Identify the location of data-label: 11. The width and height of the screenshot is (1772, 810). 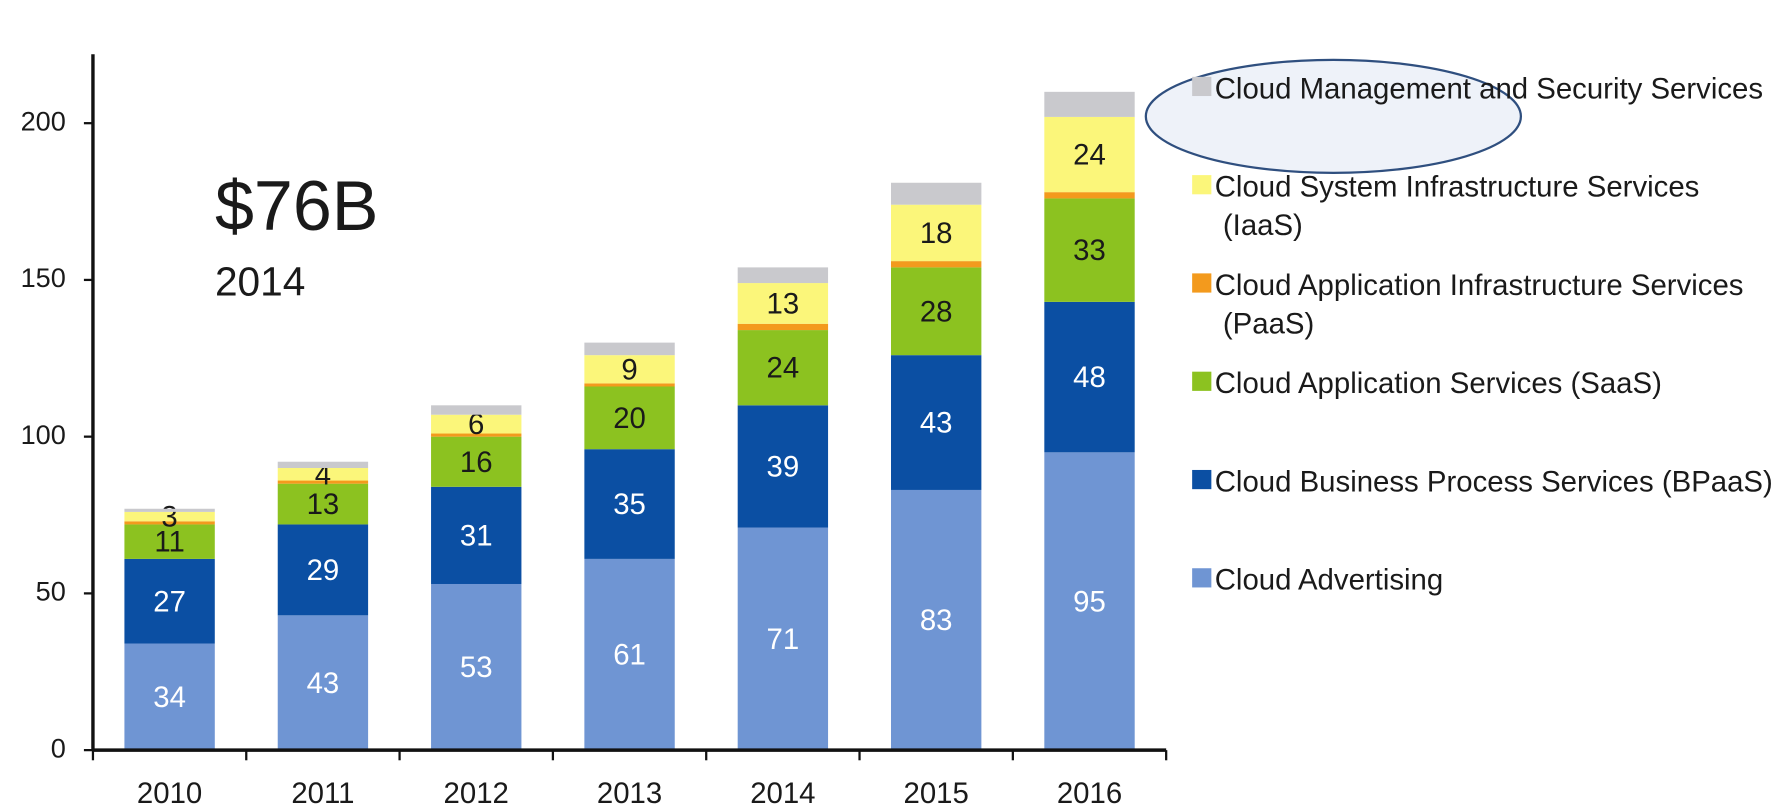
(169, 542).